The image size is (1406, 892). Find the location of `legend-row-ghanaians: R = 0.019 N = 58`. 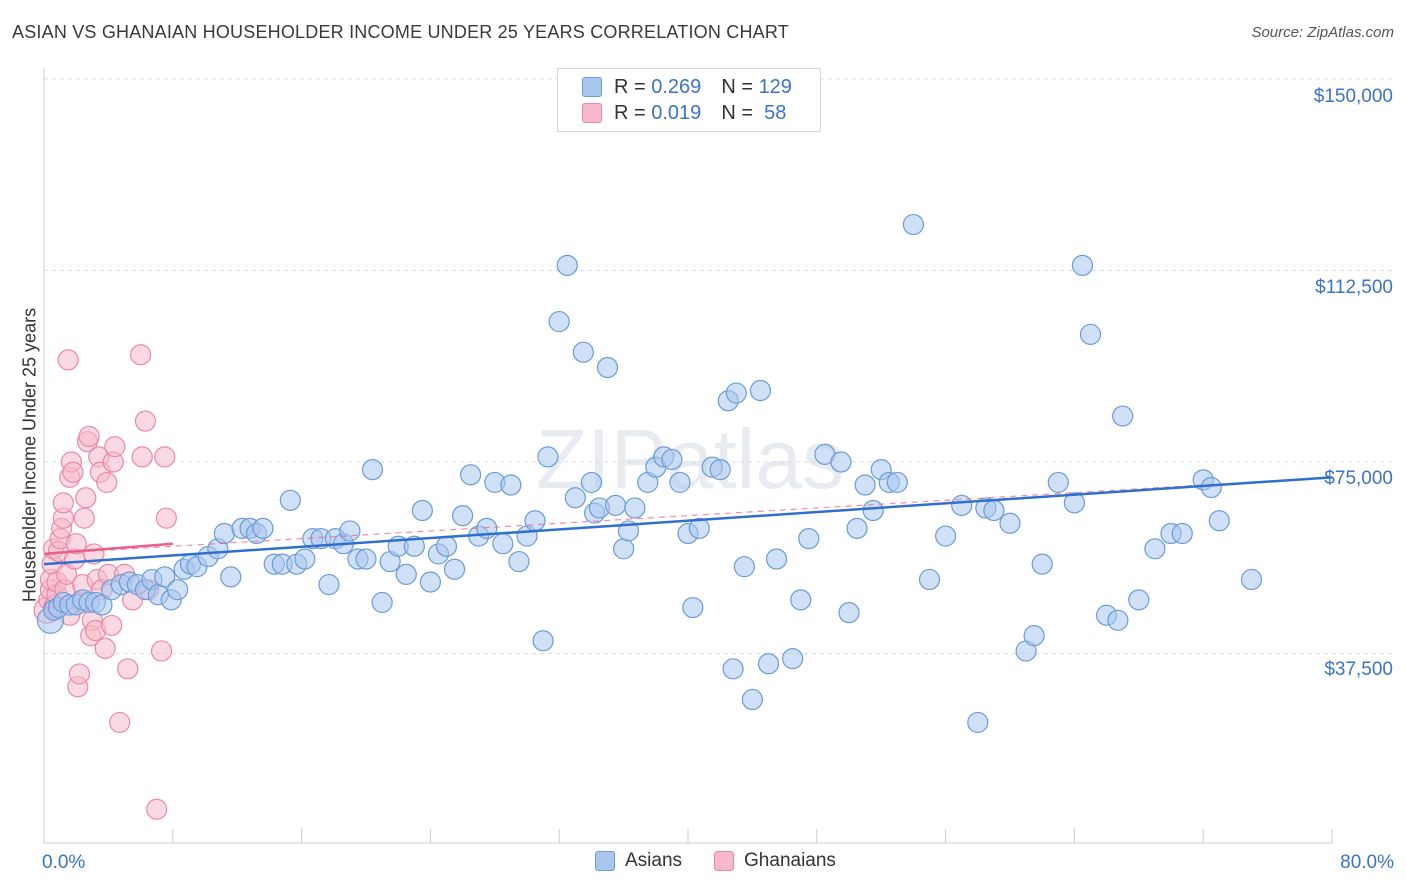

legend-row-ghanaians: R = 0.019 N = 58 is located at coordinates (684, 113).